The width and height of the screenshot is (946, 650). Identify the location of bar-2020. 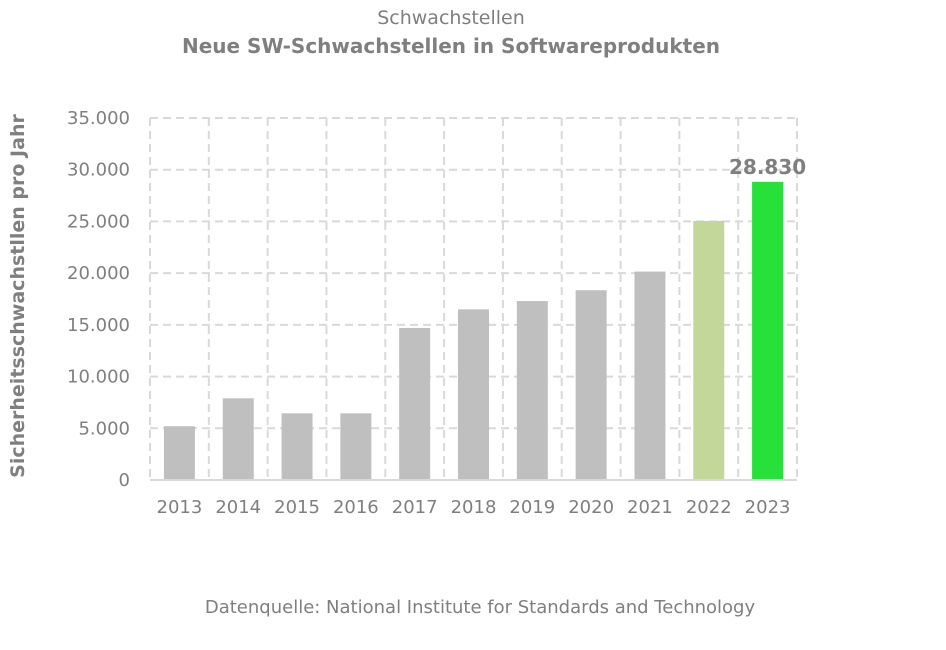
(591, 385).